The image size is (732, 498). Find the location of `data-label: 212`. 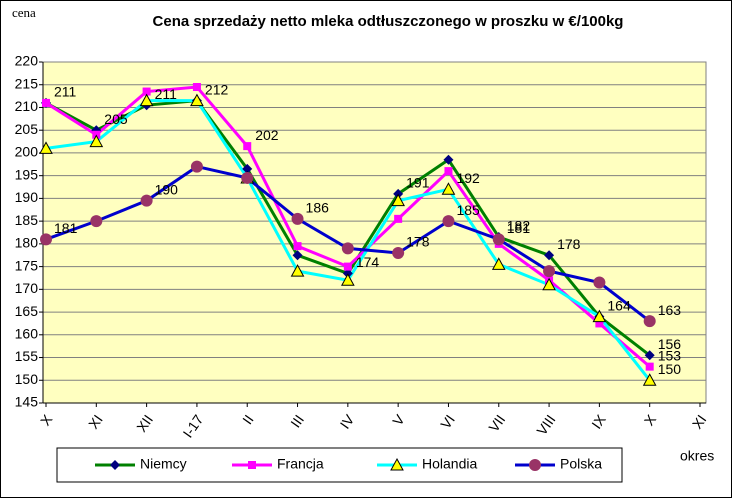

data-label: 212 is located at coordinates (217, 89).